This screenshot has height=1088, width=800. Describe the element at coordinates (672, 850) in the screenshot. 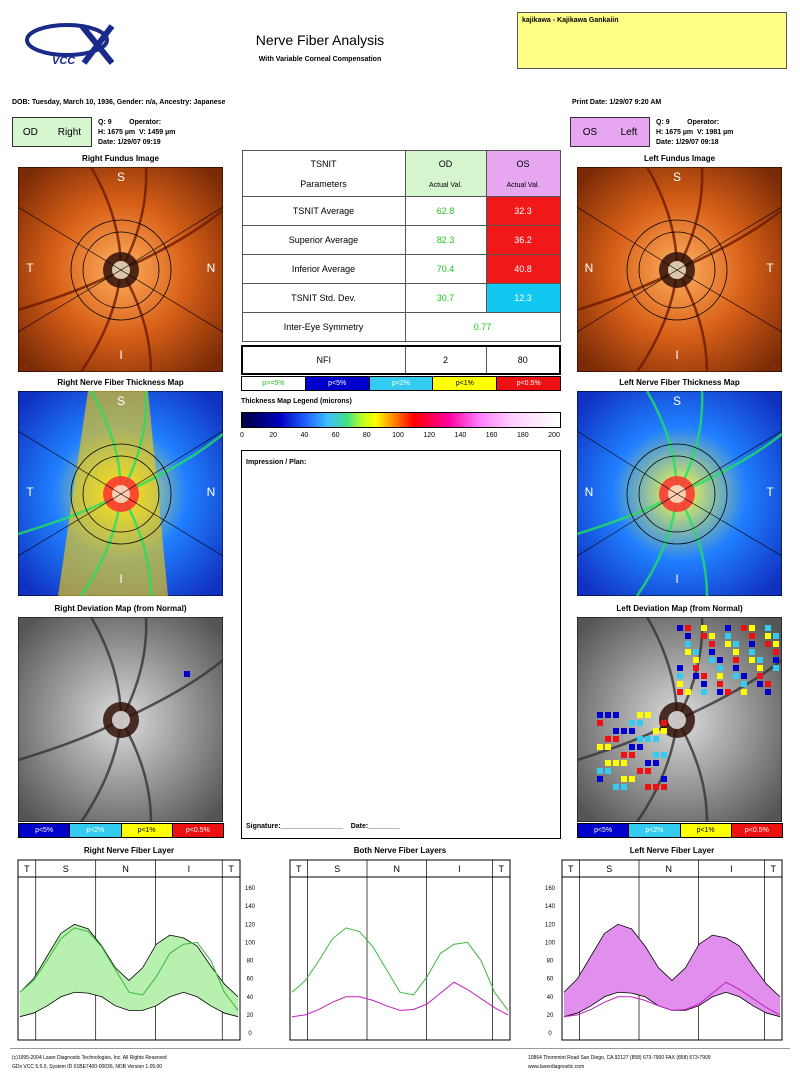

I see `graph-title: Left Nerve Fiber Layer` at that location.